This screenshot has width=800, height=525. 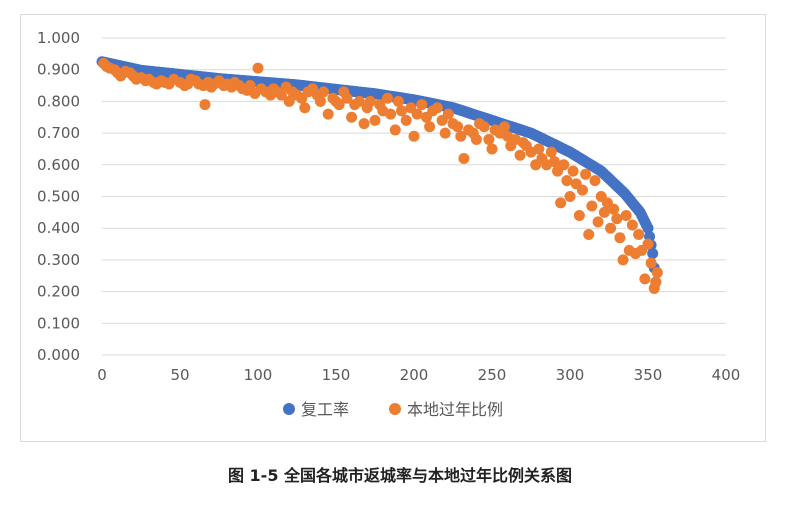 What do you see at coordinates (325, 409) in the screenshot?
I see `legend-label-series-1: 复工率` at bounding box center [325, 409].